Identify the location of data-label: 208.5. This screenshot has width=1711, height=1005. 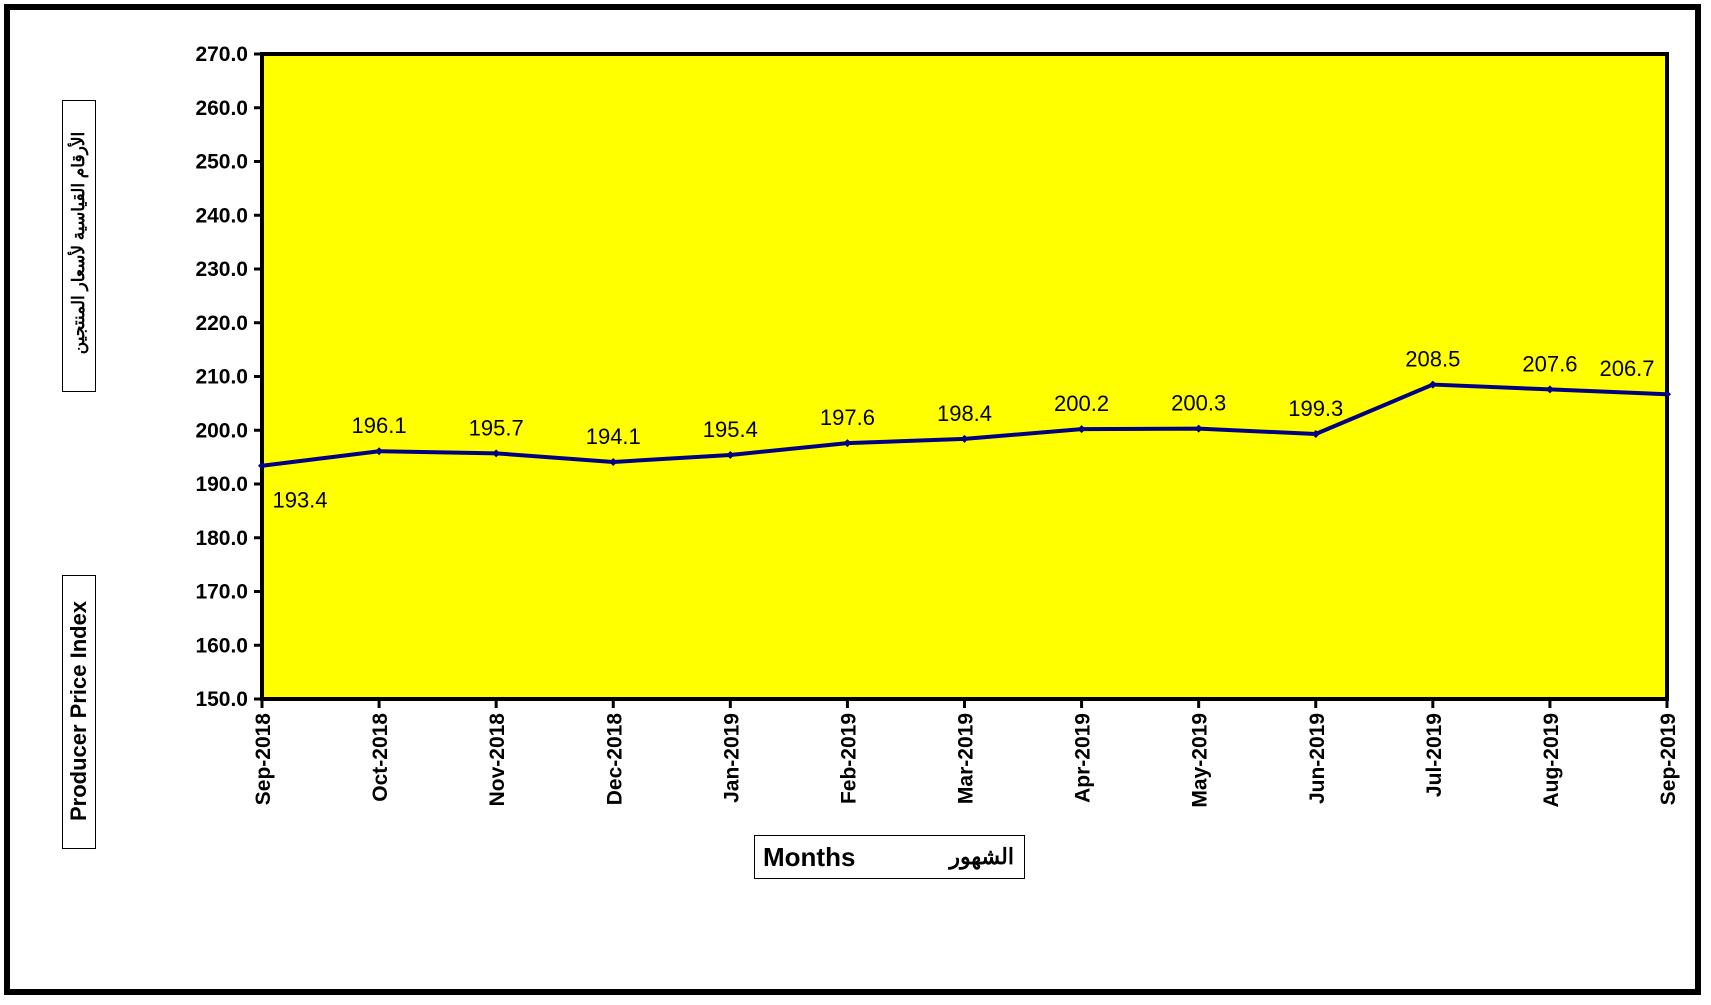
(1432, 359).